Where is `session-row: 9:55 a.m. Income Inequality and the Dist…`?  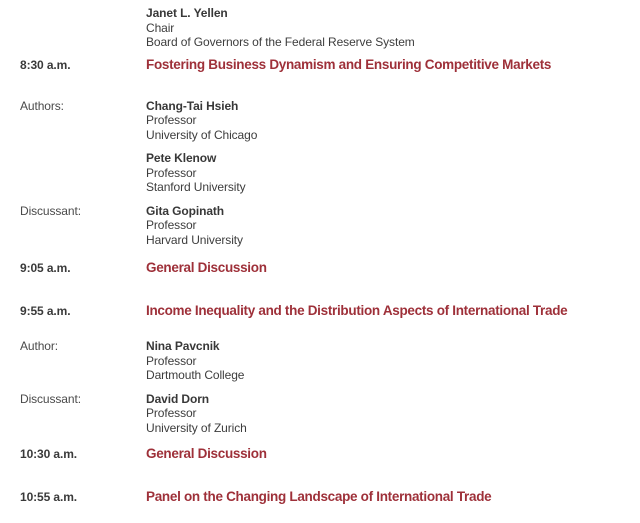
session-row: 9:55 a.m. Income Inequality and the Dist… is located at coordinates (321, 310).